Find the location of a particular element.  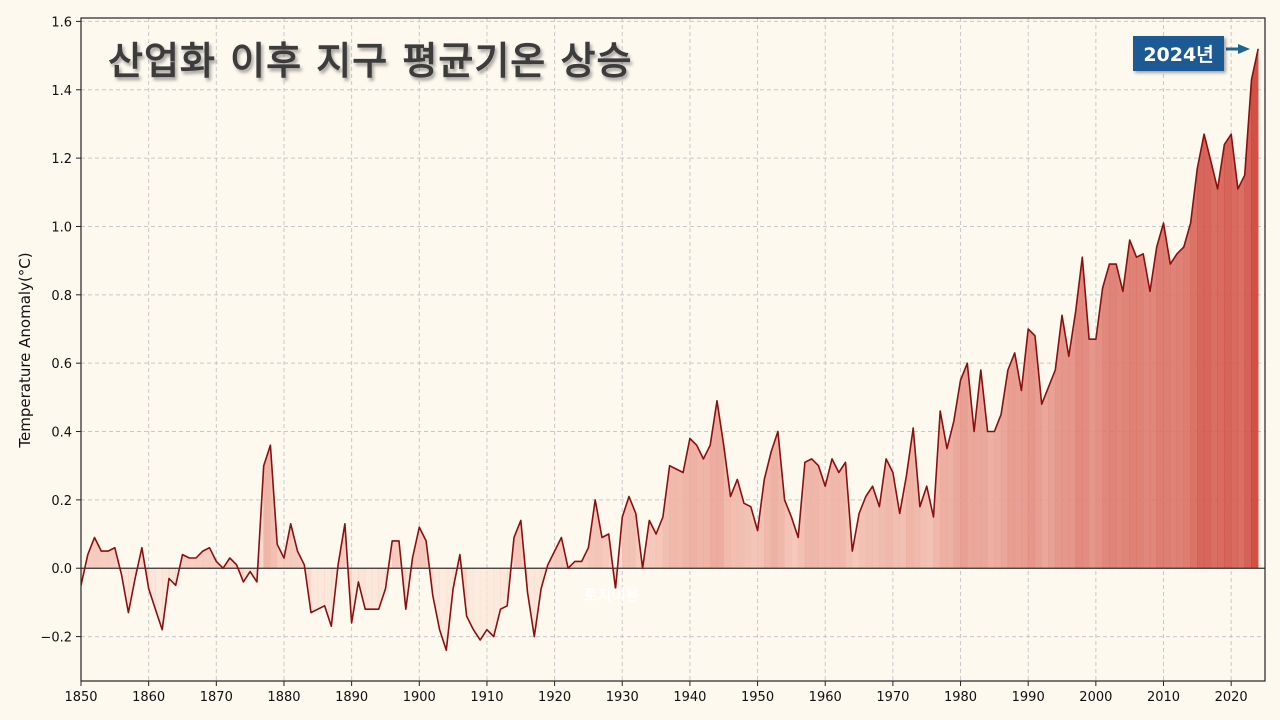

svg-text: 1860 is located at coordinates (148, 697).